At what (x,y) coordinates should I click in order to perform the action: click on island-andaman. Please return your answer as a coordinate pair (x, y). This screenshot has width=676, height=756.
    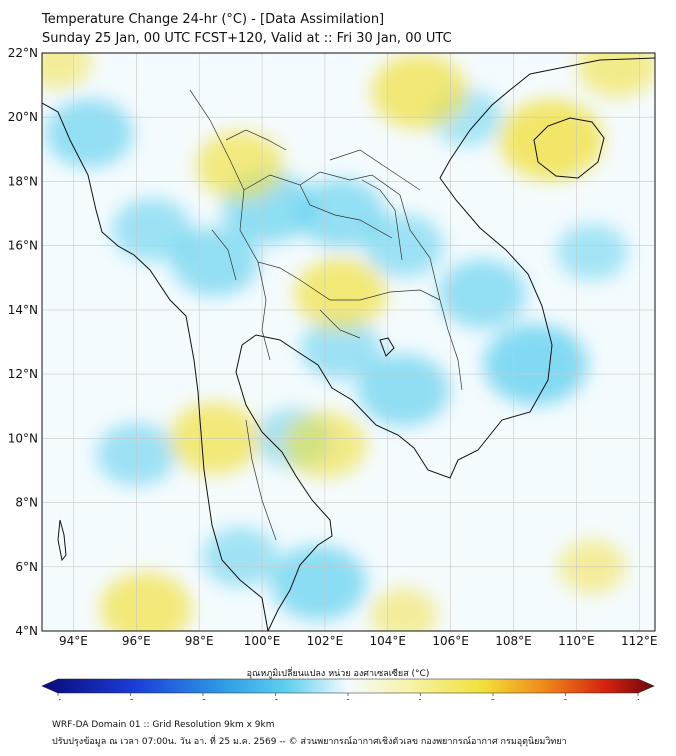
    Looking at the image, I should click on (62, 540).